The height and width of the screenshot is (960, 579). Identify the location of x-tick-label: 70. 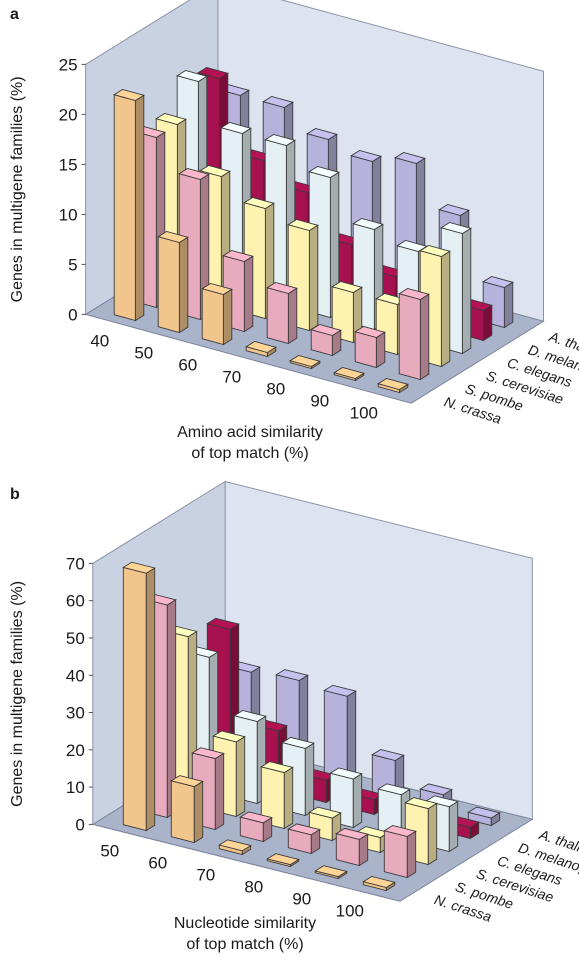
(205, 875).